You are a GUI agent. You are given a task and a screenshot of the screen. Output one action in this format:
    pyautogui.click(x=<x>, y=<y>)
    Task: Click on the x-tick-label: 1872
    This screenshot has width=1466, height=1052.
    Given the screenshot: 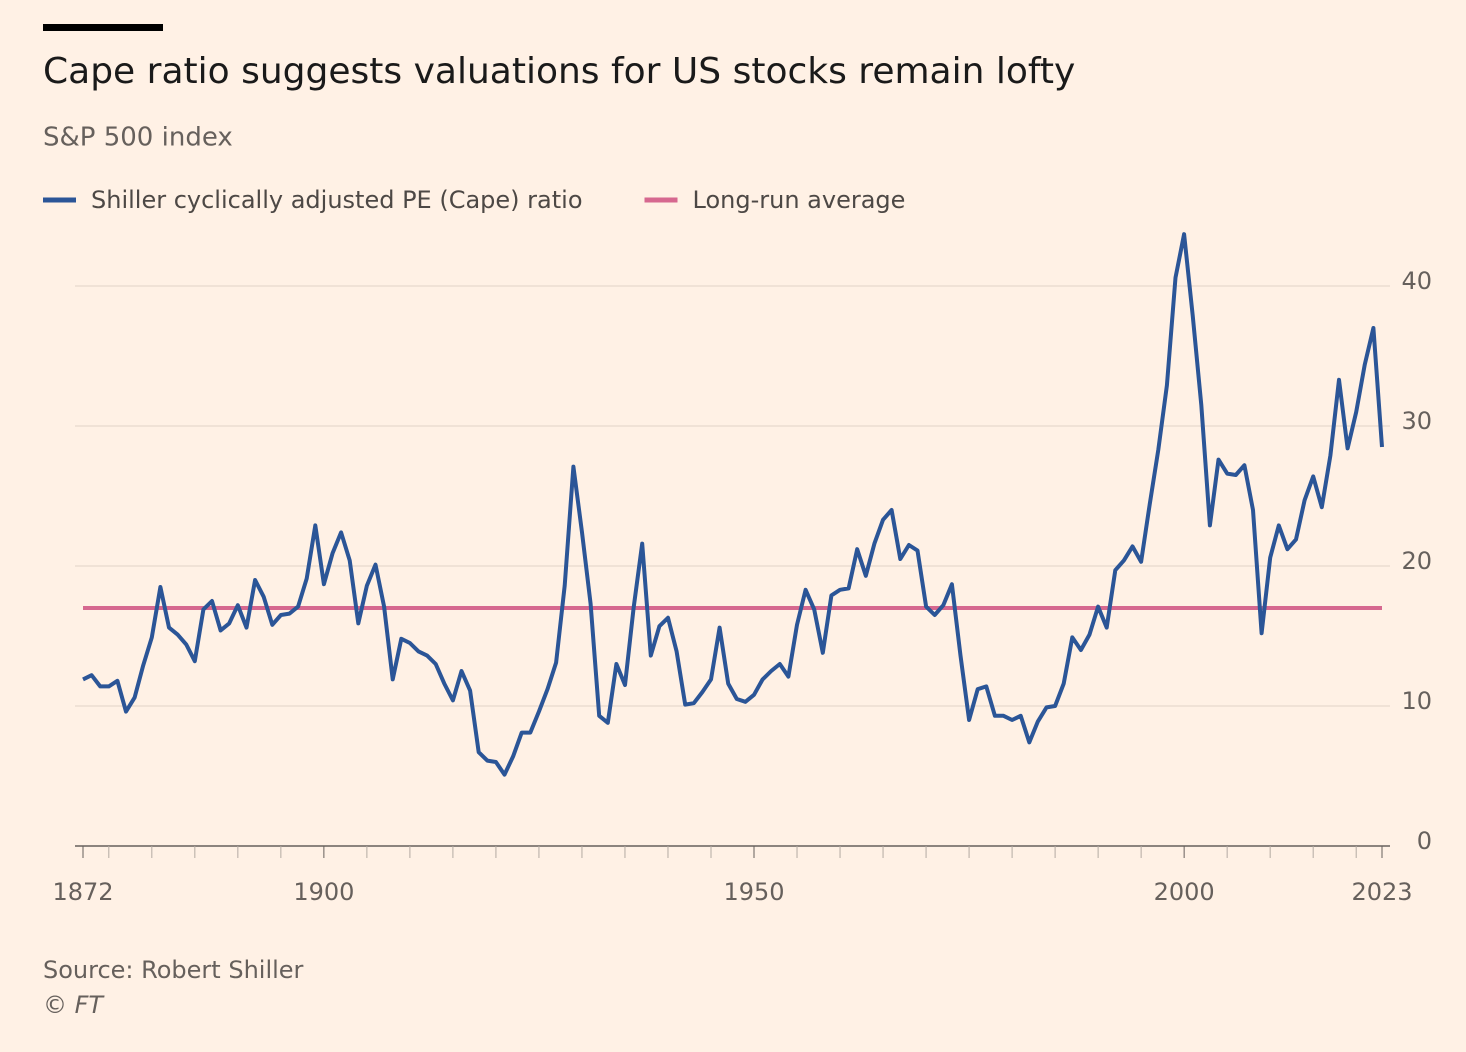 What is the action you would take?
    pyautogui.click(x=82, y=892)
    